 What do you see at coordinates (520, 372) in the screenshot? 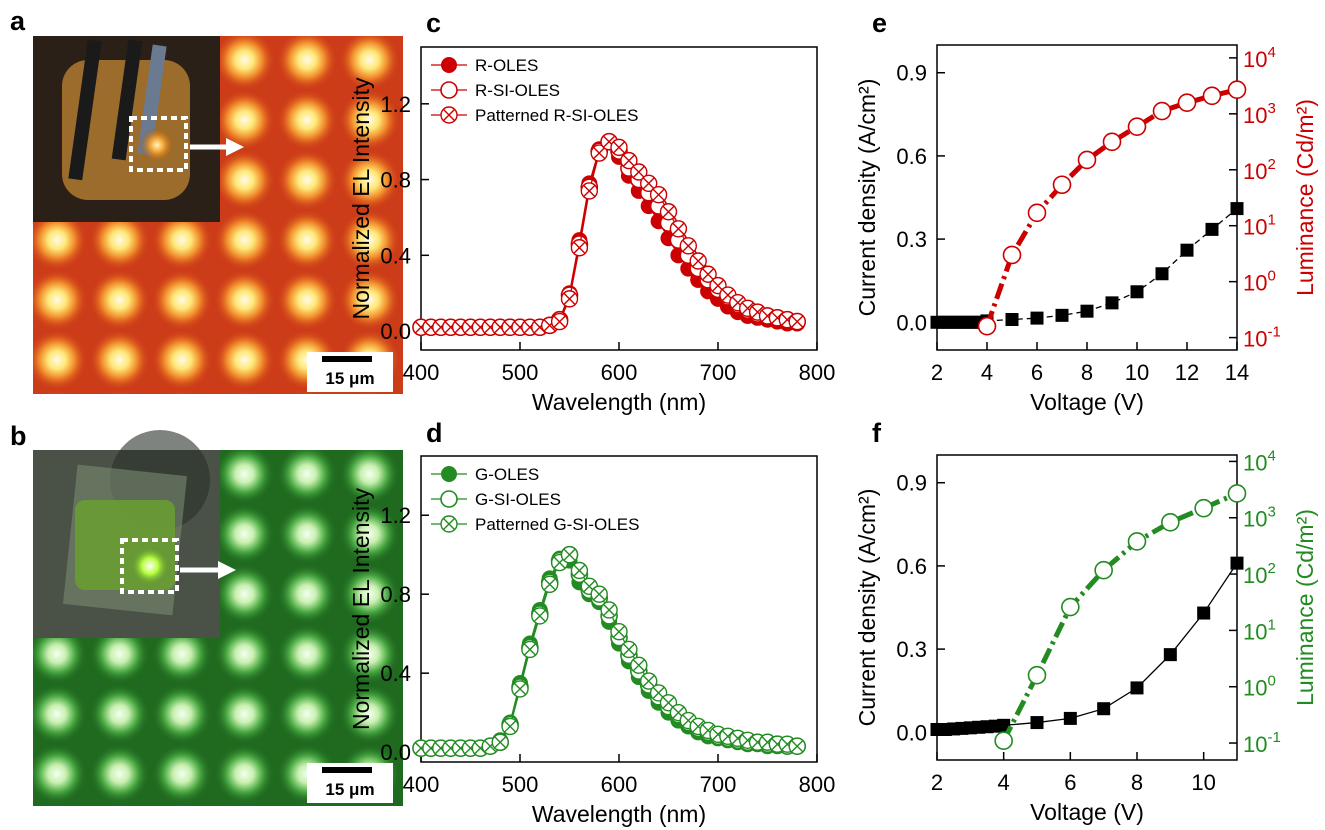
I see `x-tick-label: 500` at bounding box center [520, 372].